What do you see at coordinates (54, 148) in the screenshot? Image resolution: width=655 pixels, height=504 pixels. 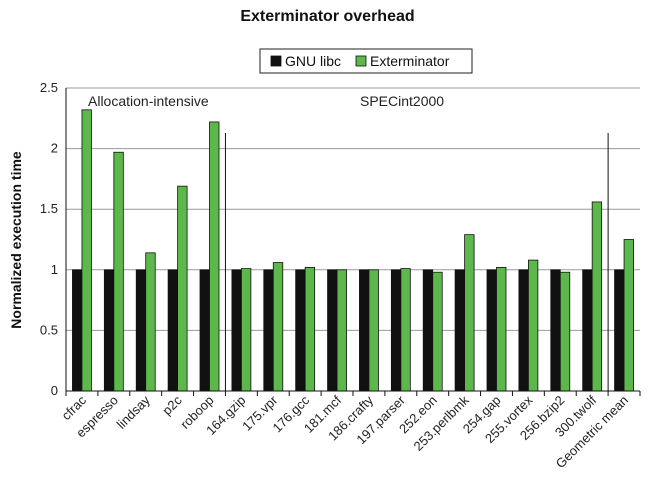 I see `y-tick-label: 2` at bounding box center [54, 148].